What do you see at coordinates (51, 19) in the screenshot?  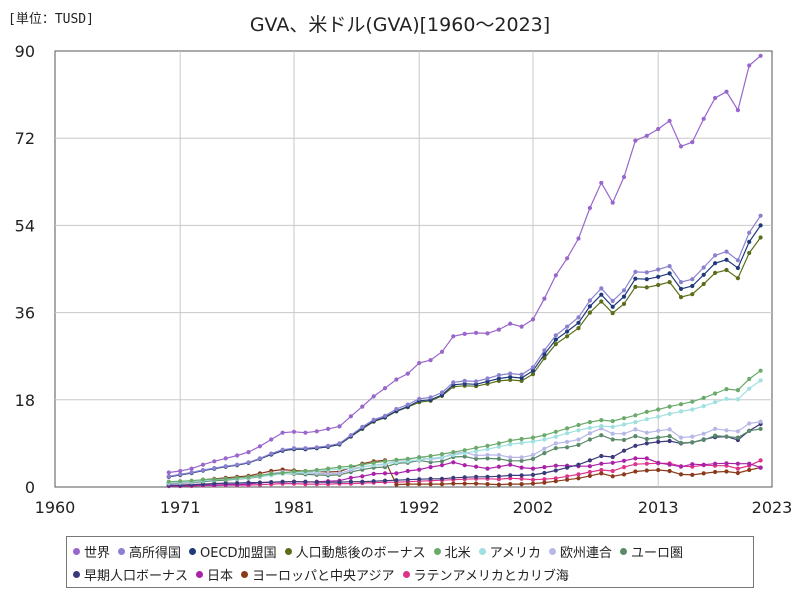 I see `unit-label: [単位：TUSD]` at bounding box center [51, 19].